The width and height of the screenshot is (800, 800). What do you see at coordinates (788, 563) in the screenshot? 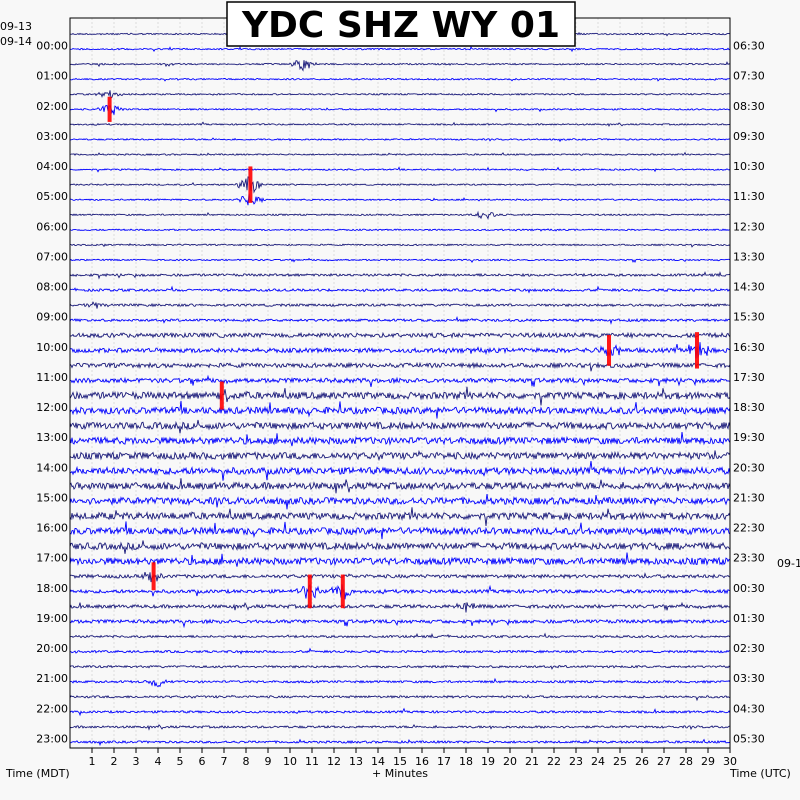
I see `right-date-next: 09-1` at bounding box center [788, 563].